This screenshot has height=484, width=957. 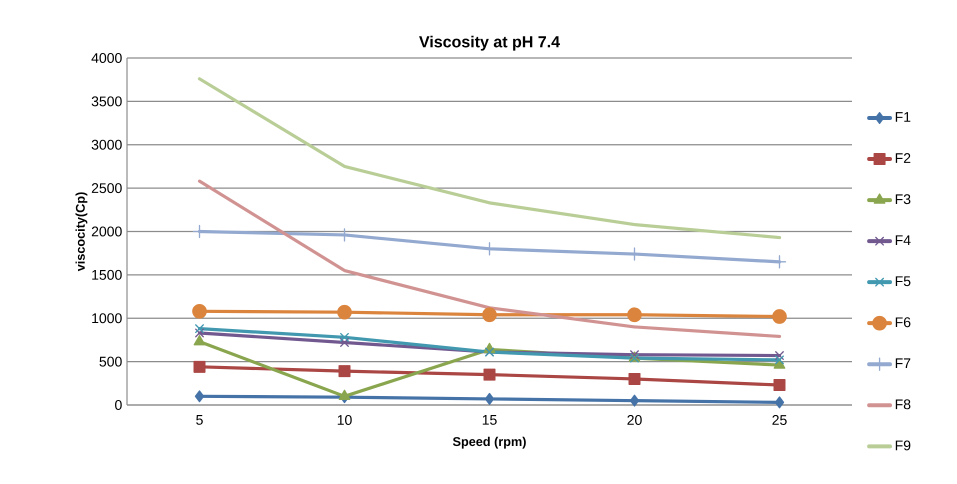 What do you see at coordinates (903, 445) in the screenshot?
I see `legend-label: F9` at bounding box center [903, 445].